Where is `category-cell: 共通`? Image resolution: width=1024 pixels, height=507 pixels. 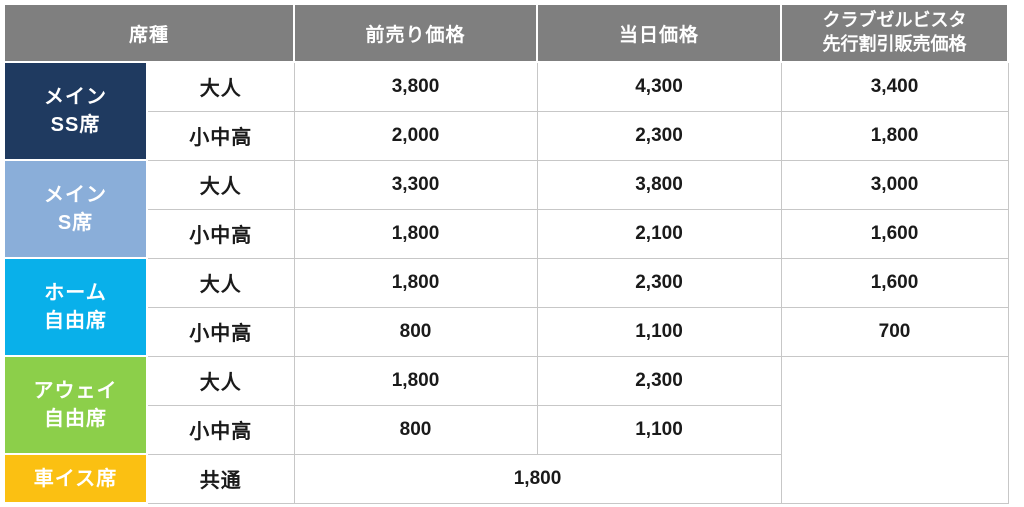 category-cell: 共通 is located at coordinates (220, 478).